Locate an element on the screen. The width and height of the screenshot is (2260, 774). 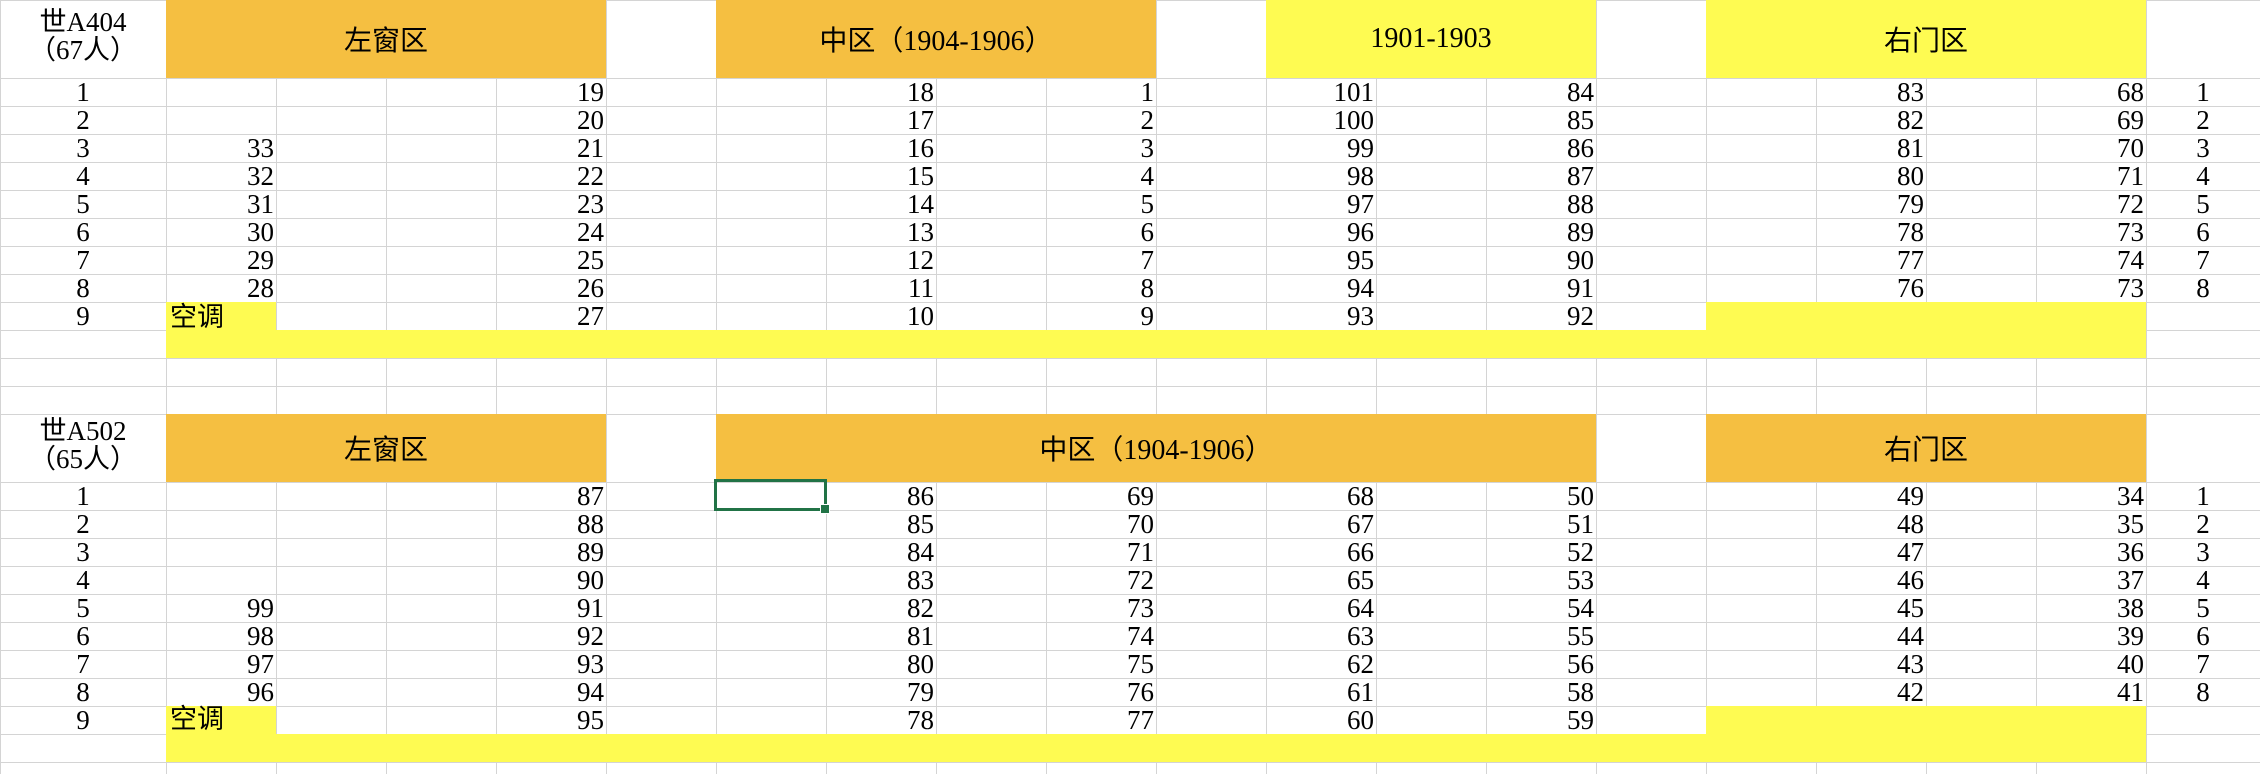
seat-mid-b: 9 is located at coordinates (1147, 316).